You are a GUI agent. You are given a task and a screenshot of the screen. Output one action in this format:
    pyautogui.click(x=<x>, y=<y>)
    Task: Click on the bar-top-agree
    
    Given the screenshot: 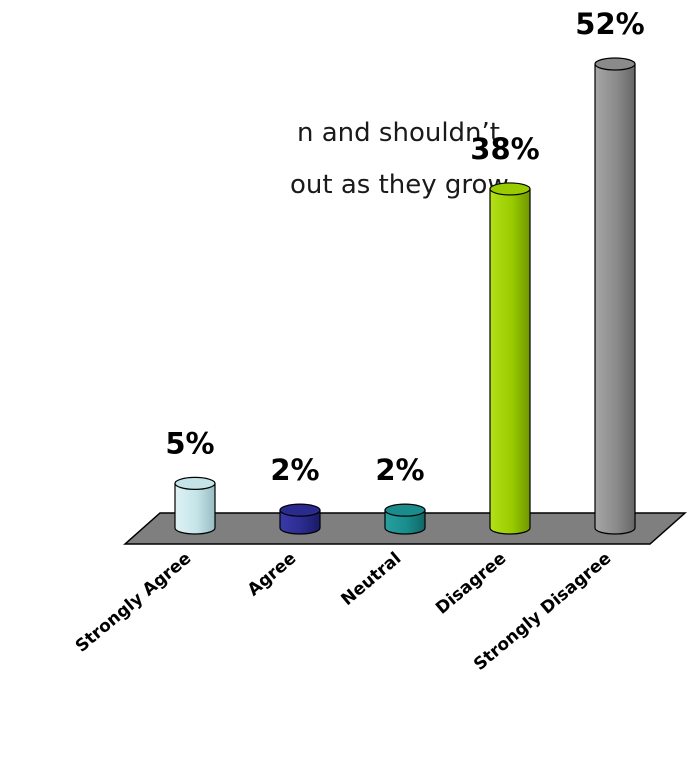 What is the action you would take?
    pyautogui.click(x=300, y=510)
    